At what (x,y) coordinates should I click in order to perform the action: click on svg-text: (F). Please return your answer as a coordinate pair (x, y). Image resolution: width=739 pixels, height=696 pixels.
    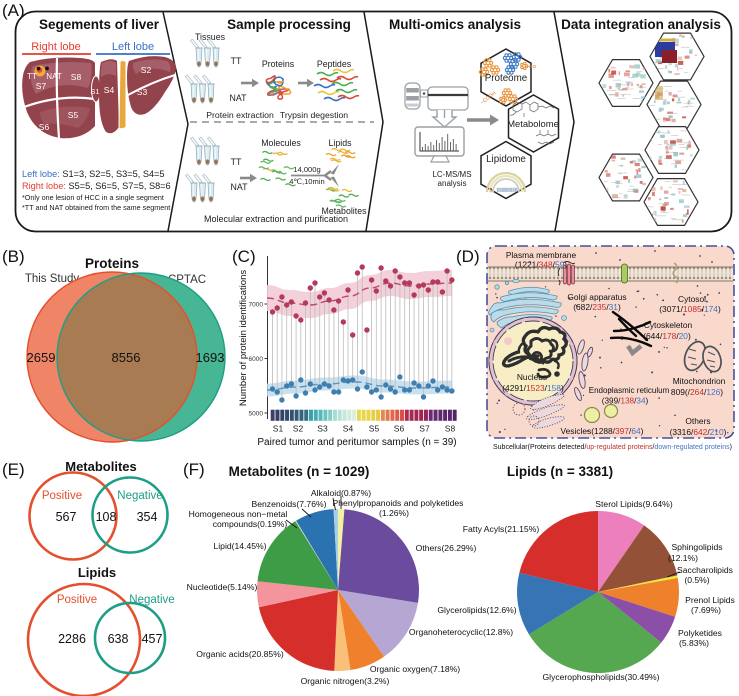
    Looking at the image, I should click on (194, 469).